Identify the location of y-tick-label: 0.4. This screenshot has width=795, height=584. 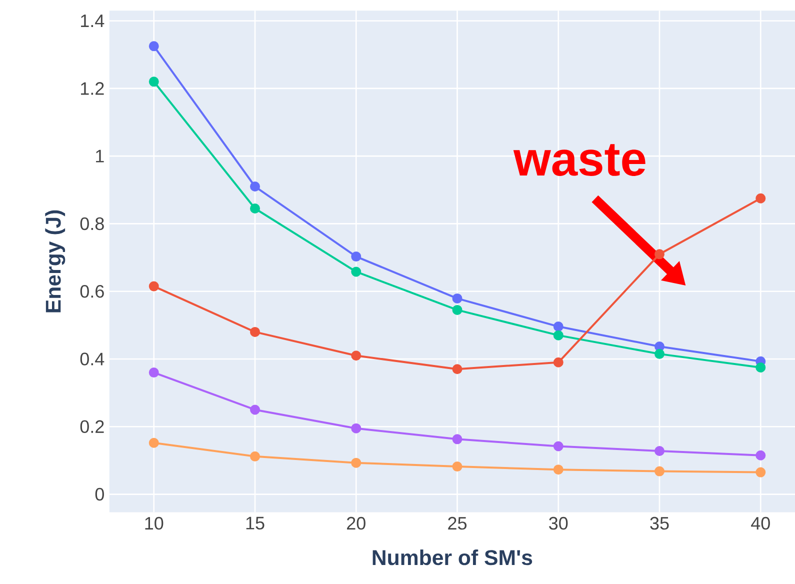
(92, 359).